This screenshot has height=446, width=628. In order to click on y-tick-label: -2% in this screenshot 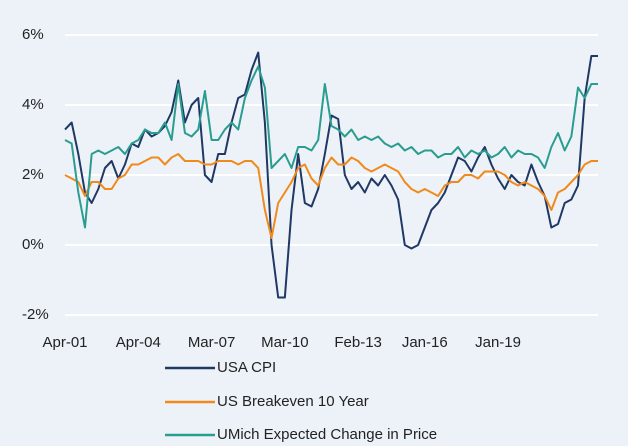, I will do `click(35, 314)`.